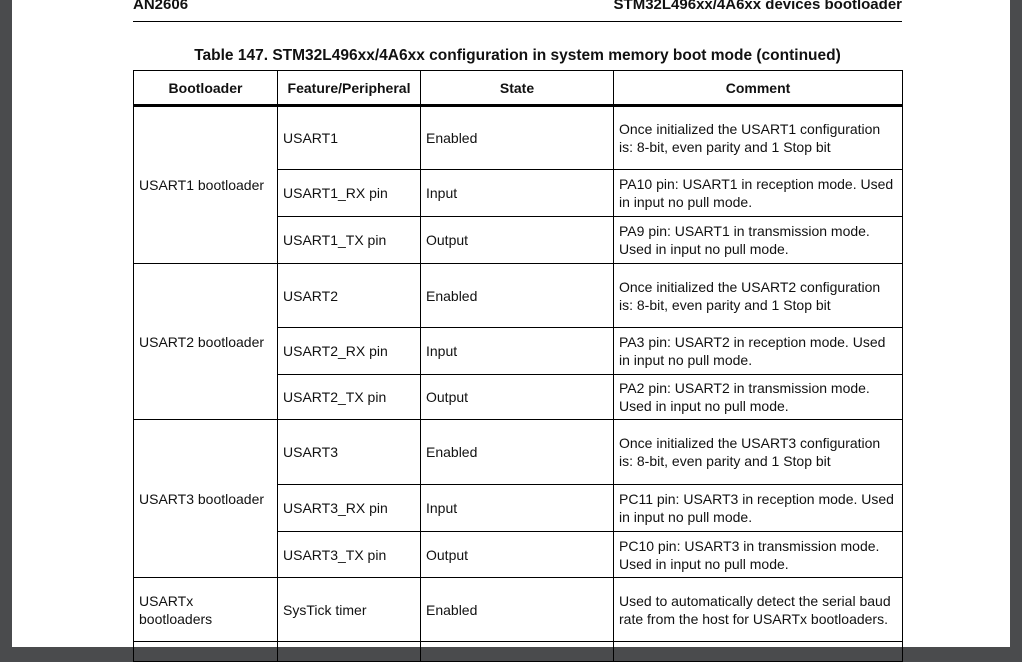 This screenshot has height=662, width=1022. What do you see at coordinates (205, 609) in the screenshot?
I see `bootloader-cell: USARTx bootloaders` at bounding box center [205, 609].